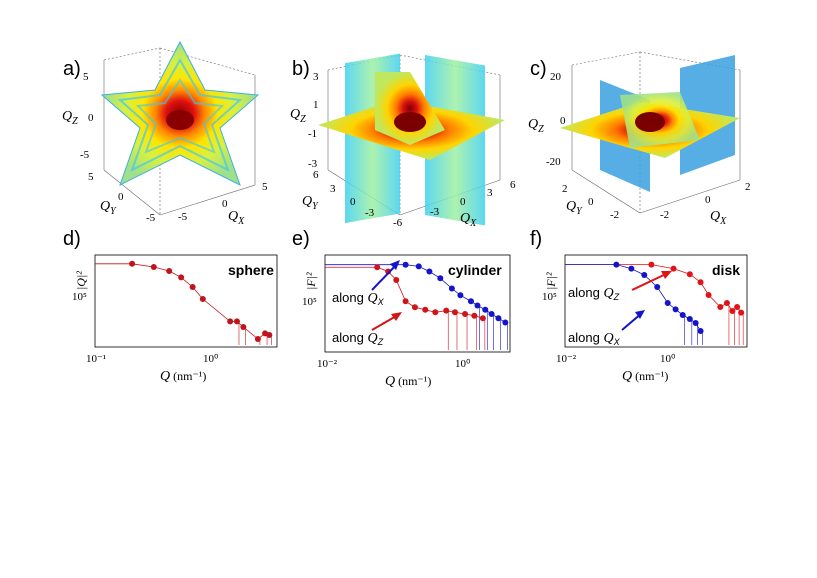  Describe the element at coordinates (614, 215) in the screenshot. I see `c-ytick-2: -2` at that location.